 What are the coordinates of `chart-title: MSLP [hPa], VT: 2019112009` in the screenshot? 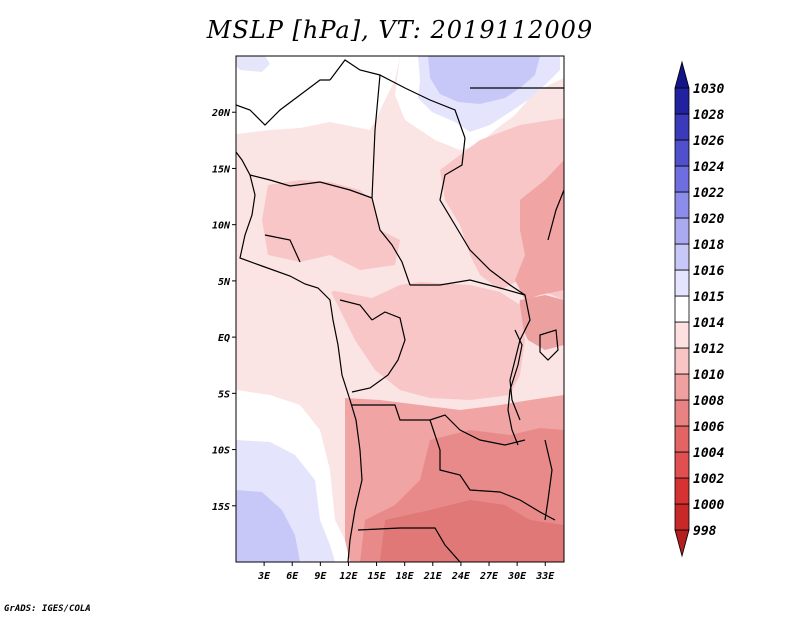 It's located at (400, 30).